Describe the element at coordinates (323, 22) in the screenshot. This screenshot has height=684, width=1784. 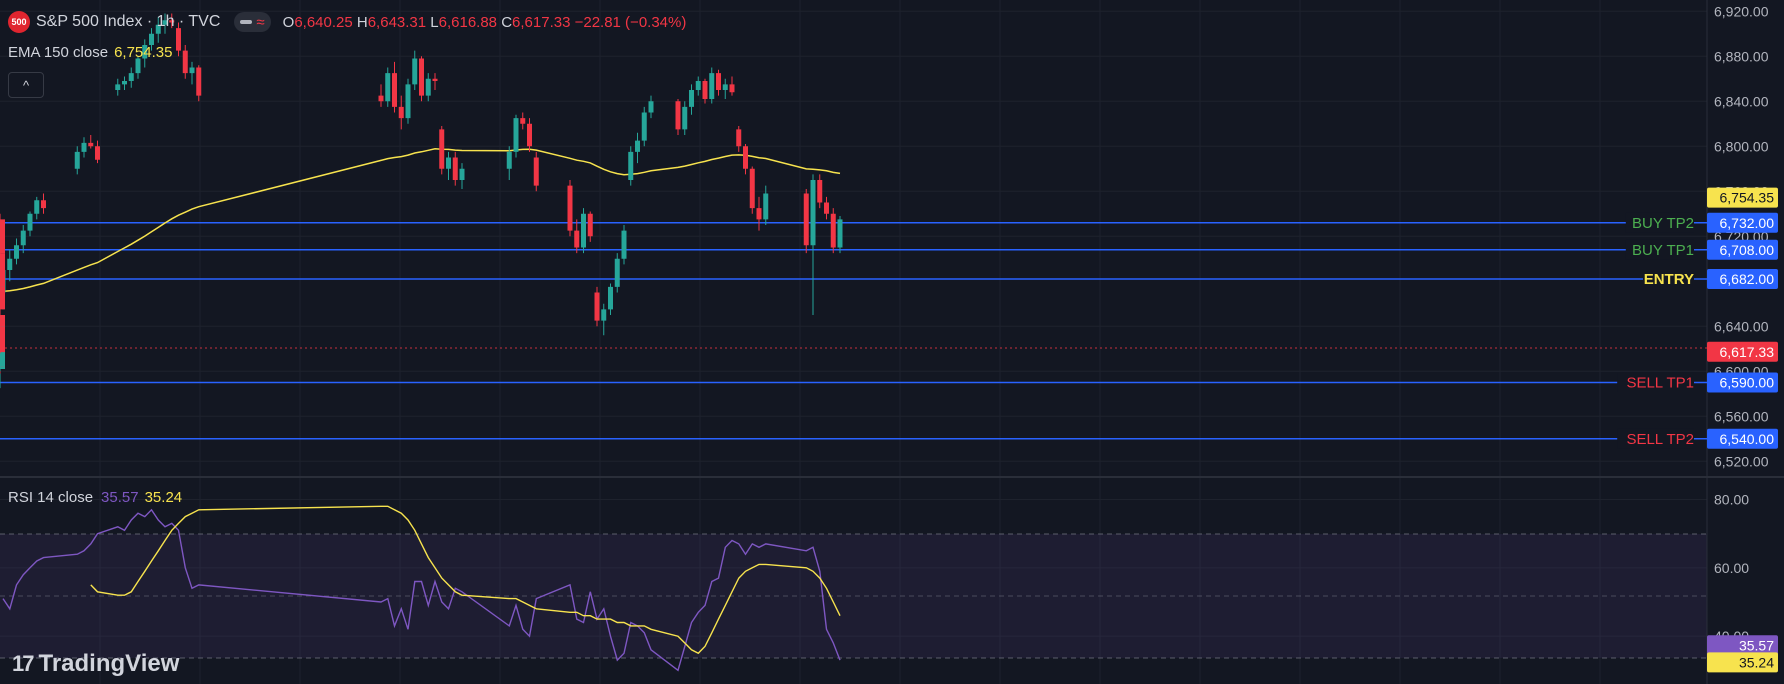
I see `open-value: 6,640.25` at that location.